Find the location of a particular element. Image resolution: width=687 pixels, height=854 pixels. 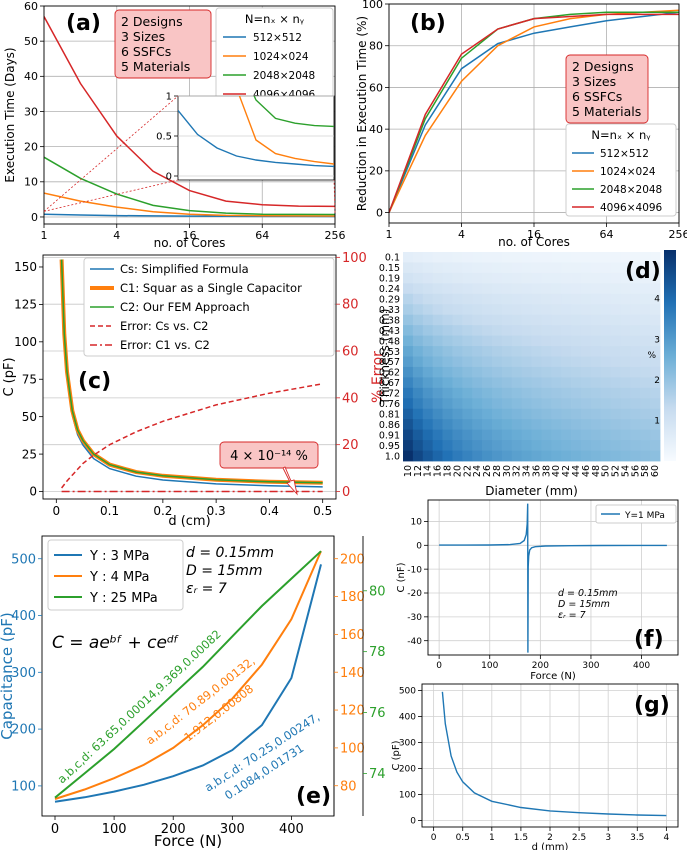

y-tick-label: 20 is located at coordinates (31, 146).